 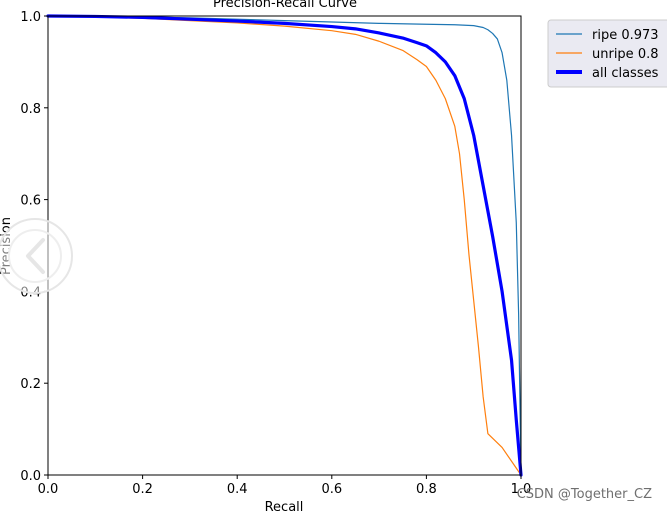 What do you see at coordinates (237, 489) in the screenshot?
I see `x-tick-label: 0.4` at bounding box center [237, 489].